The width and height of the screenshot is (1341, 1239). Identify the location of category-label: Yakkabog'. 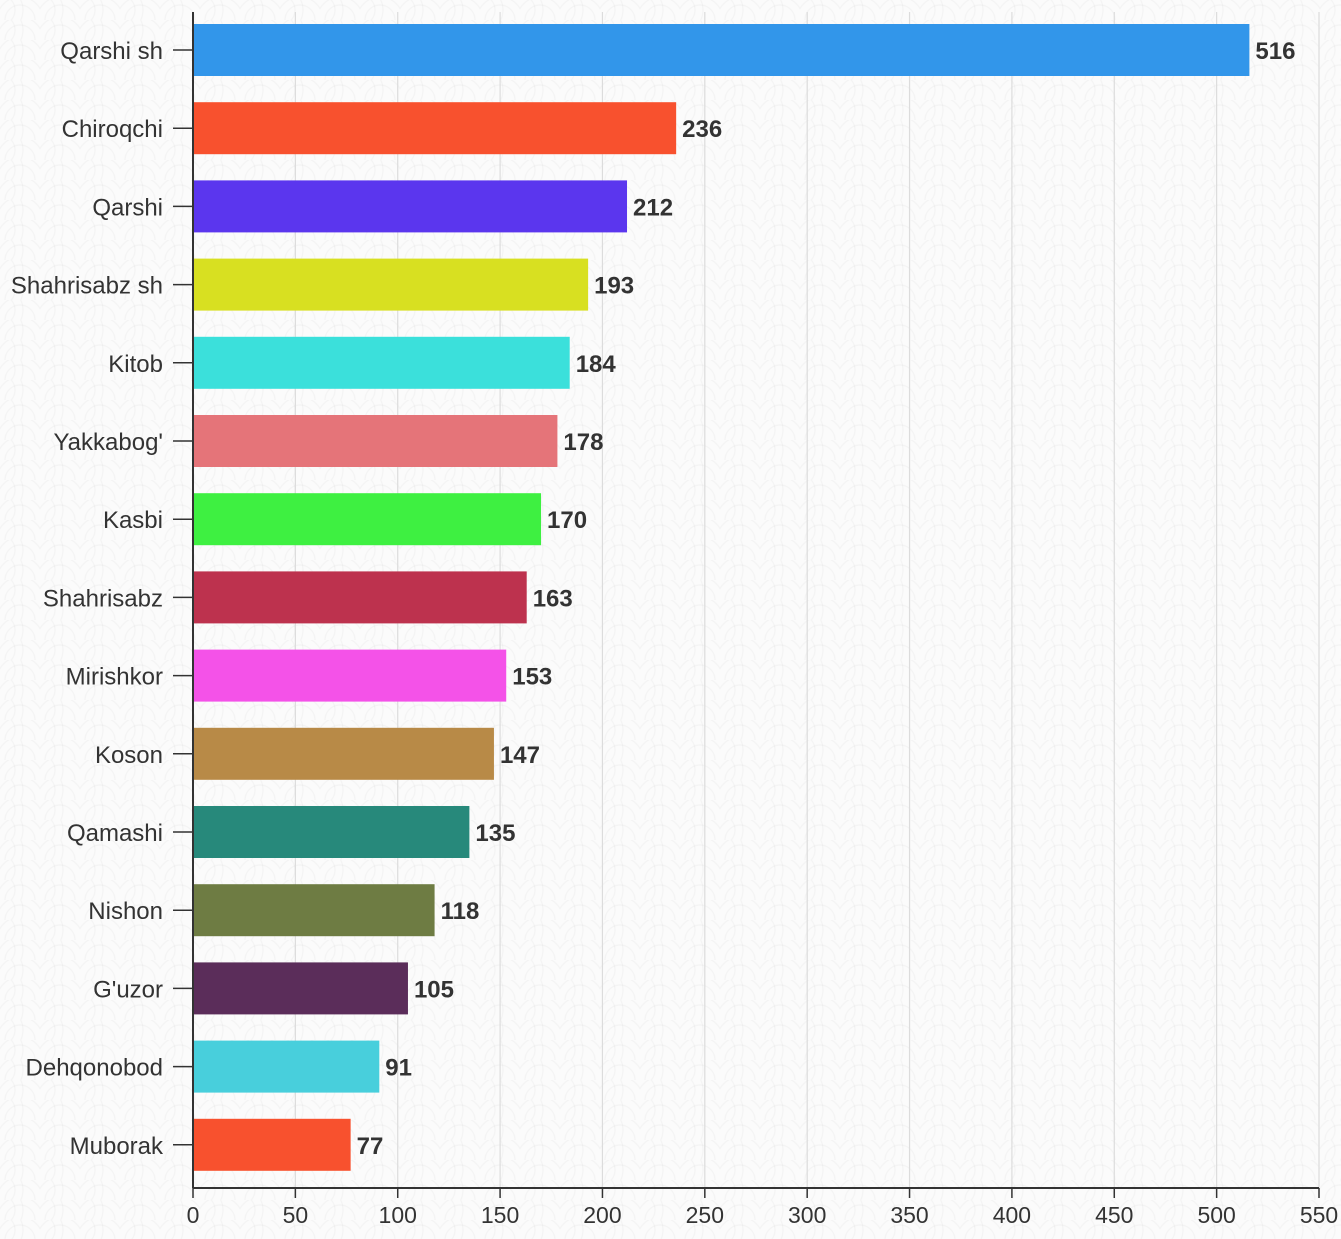
(108, 442).